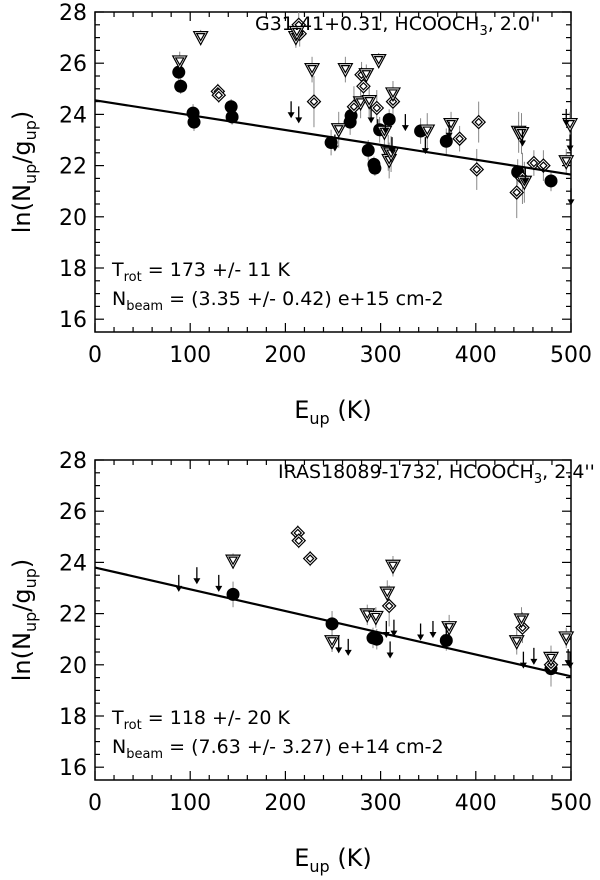 Image resolution: width=600 pixels, height=880 pixels. Describe the element at coordinates (73, 167) in the screenshot. I see `y-tick-label: 22` at that location.